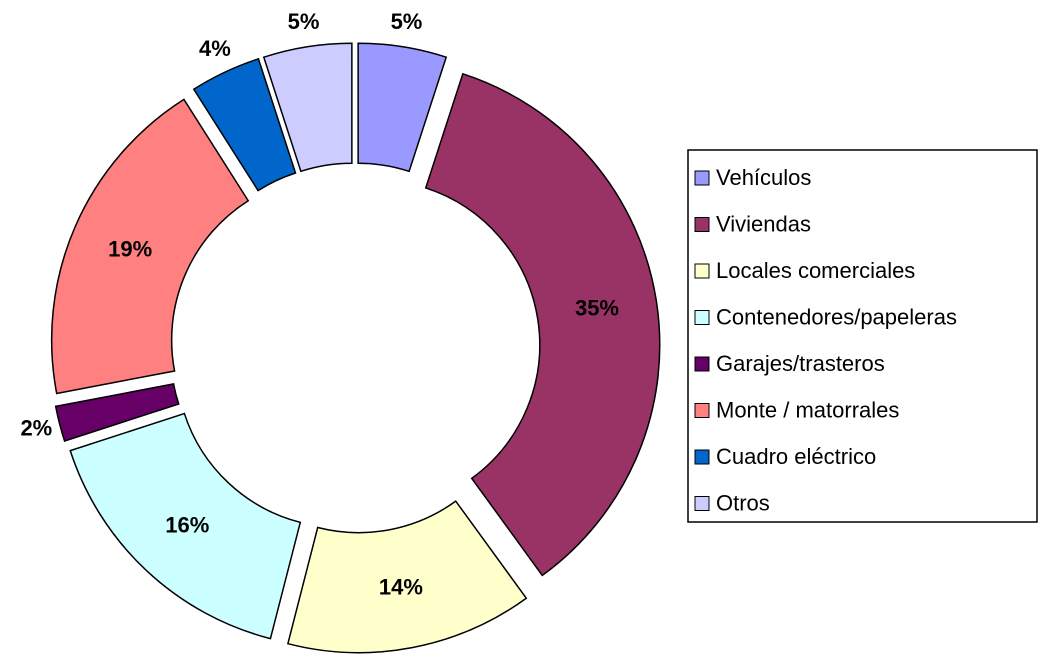 The width and height of the screenshot is (1038, 654). Describe the element at coordinates (36, 428) in the screenshot. I see `data-label: 2%` at that location.